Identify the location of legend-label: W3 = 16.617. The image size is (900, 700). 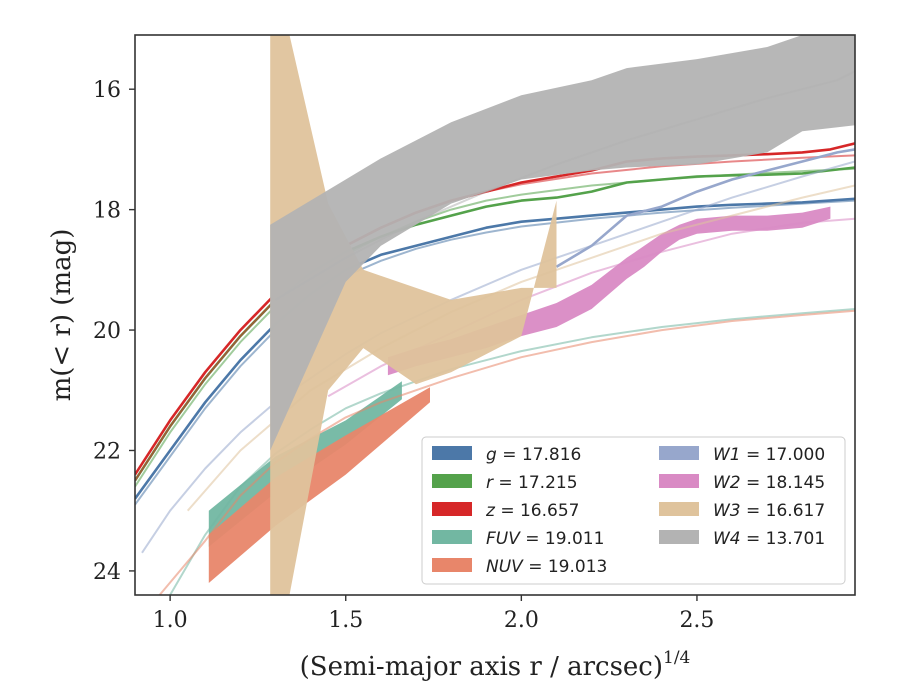
(769, 511).